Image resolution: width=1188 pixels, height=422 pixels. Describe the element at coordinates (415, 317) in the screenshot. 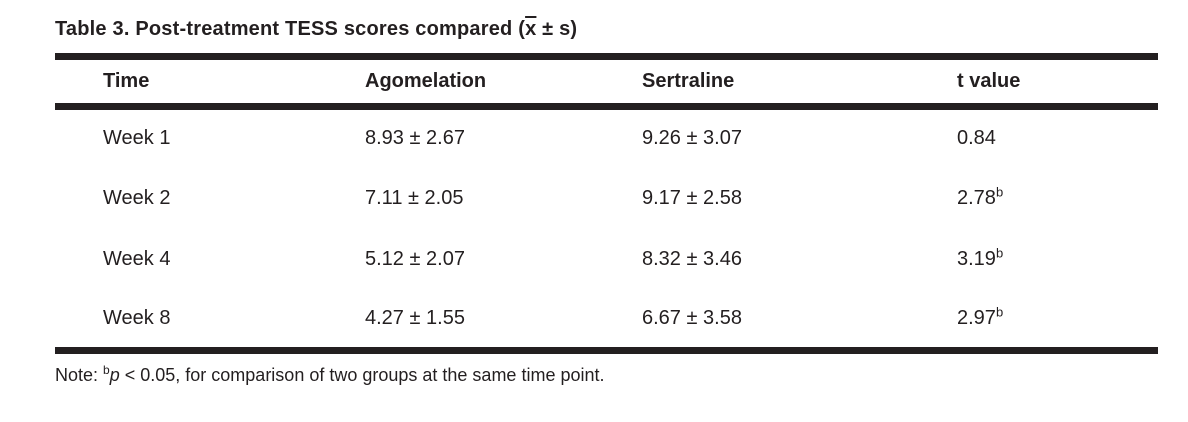

I see `cell-agomelation: 4.27 ± 1.55` at that location.